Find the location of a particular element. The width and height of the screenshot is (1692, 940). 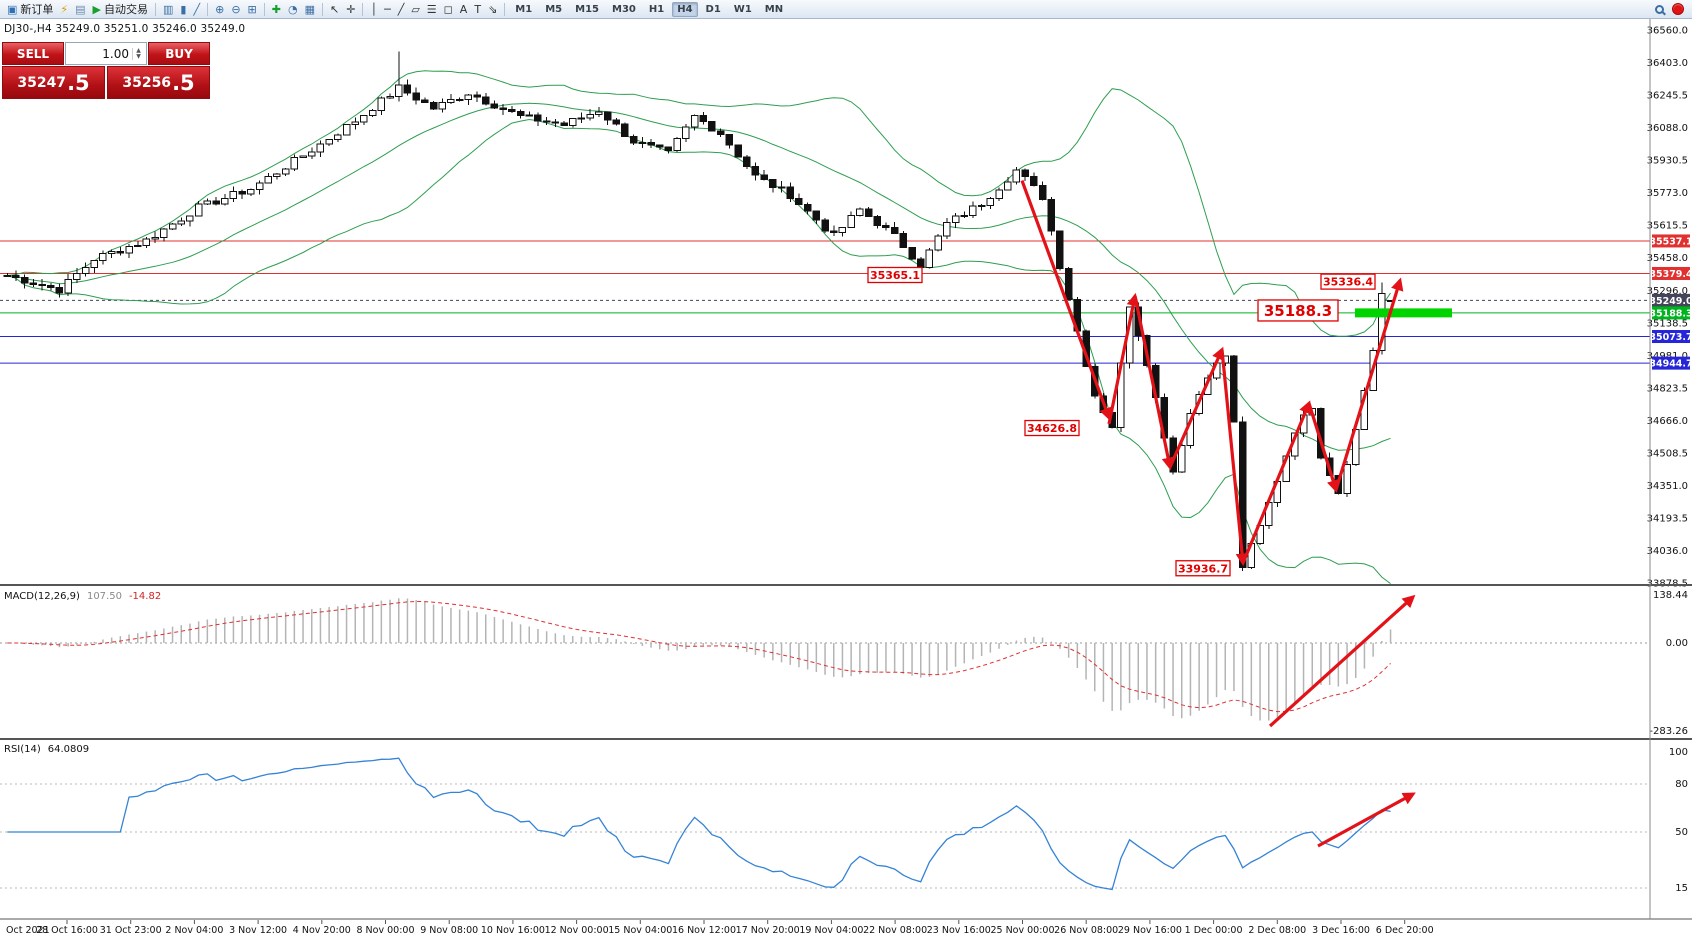

sell-price: 35247 .5 is located at coordinates (53, 82).